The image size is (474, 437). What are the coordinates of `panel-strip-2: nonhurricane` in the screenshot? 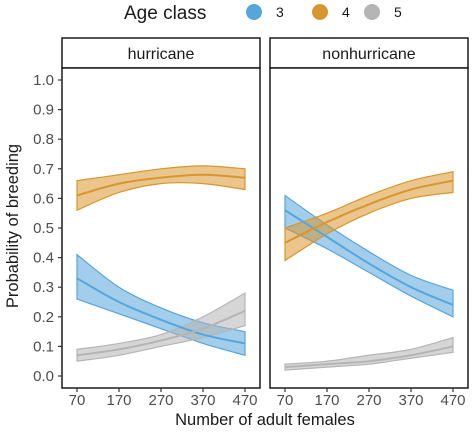 It's located at (369, 53).